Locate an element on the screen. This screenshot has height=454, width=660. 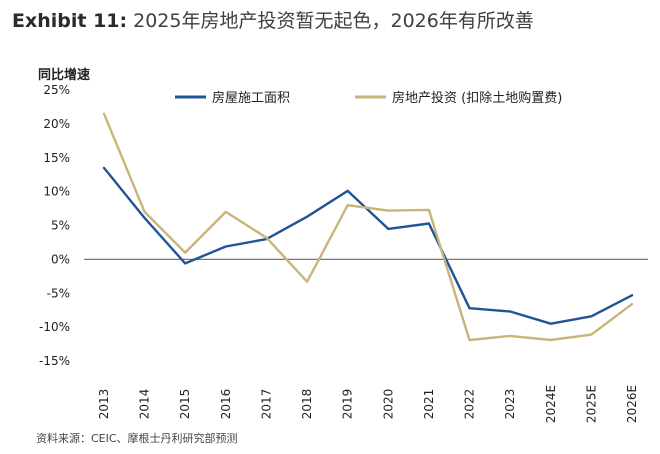
x-tick-label: 2020 is located at coordinates (388, 404).